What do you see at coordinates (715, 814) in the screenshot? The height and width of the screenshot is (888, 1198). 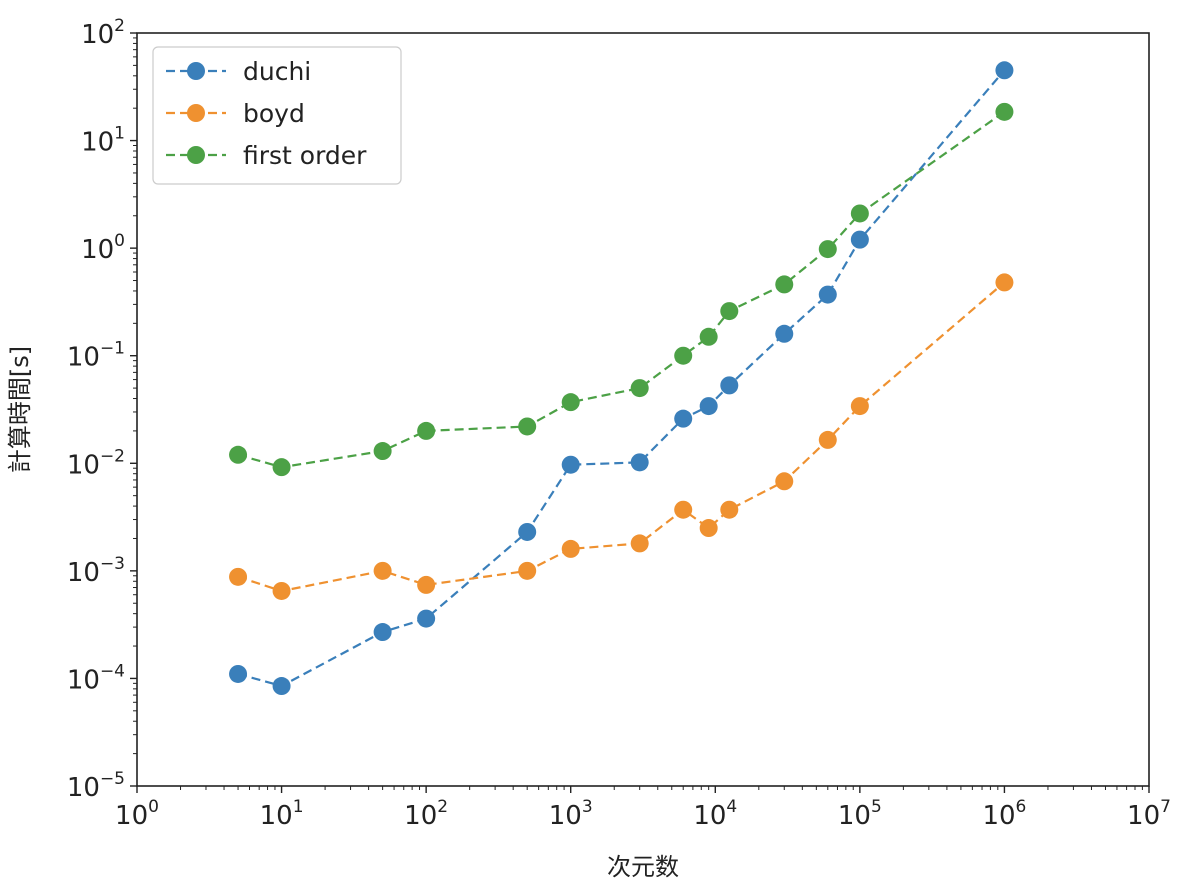 I see `x-tick-label: 10⁴` at bounding box center [715, 814].